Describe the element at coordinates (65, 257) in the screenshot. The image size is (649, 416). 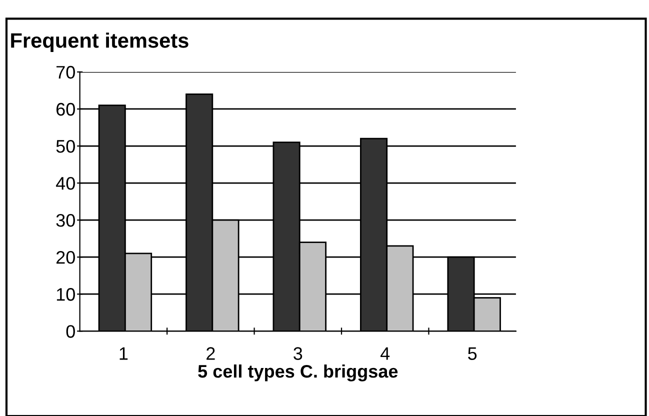
I see `y-tick-label: 20` at that location.